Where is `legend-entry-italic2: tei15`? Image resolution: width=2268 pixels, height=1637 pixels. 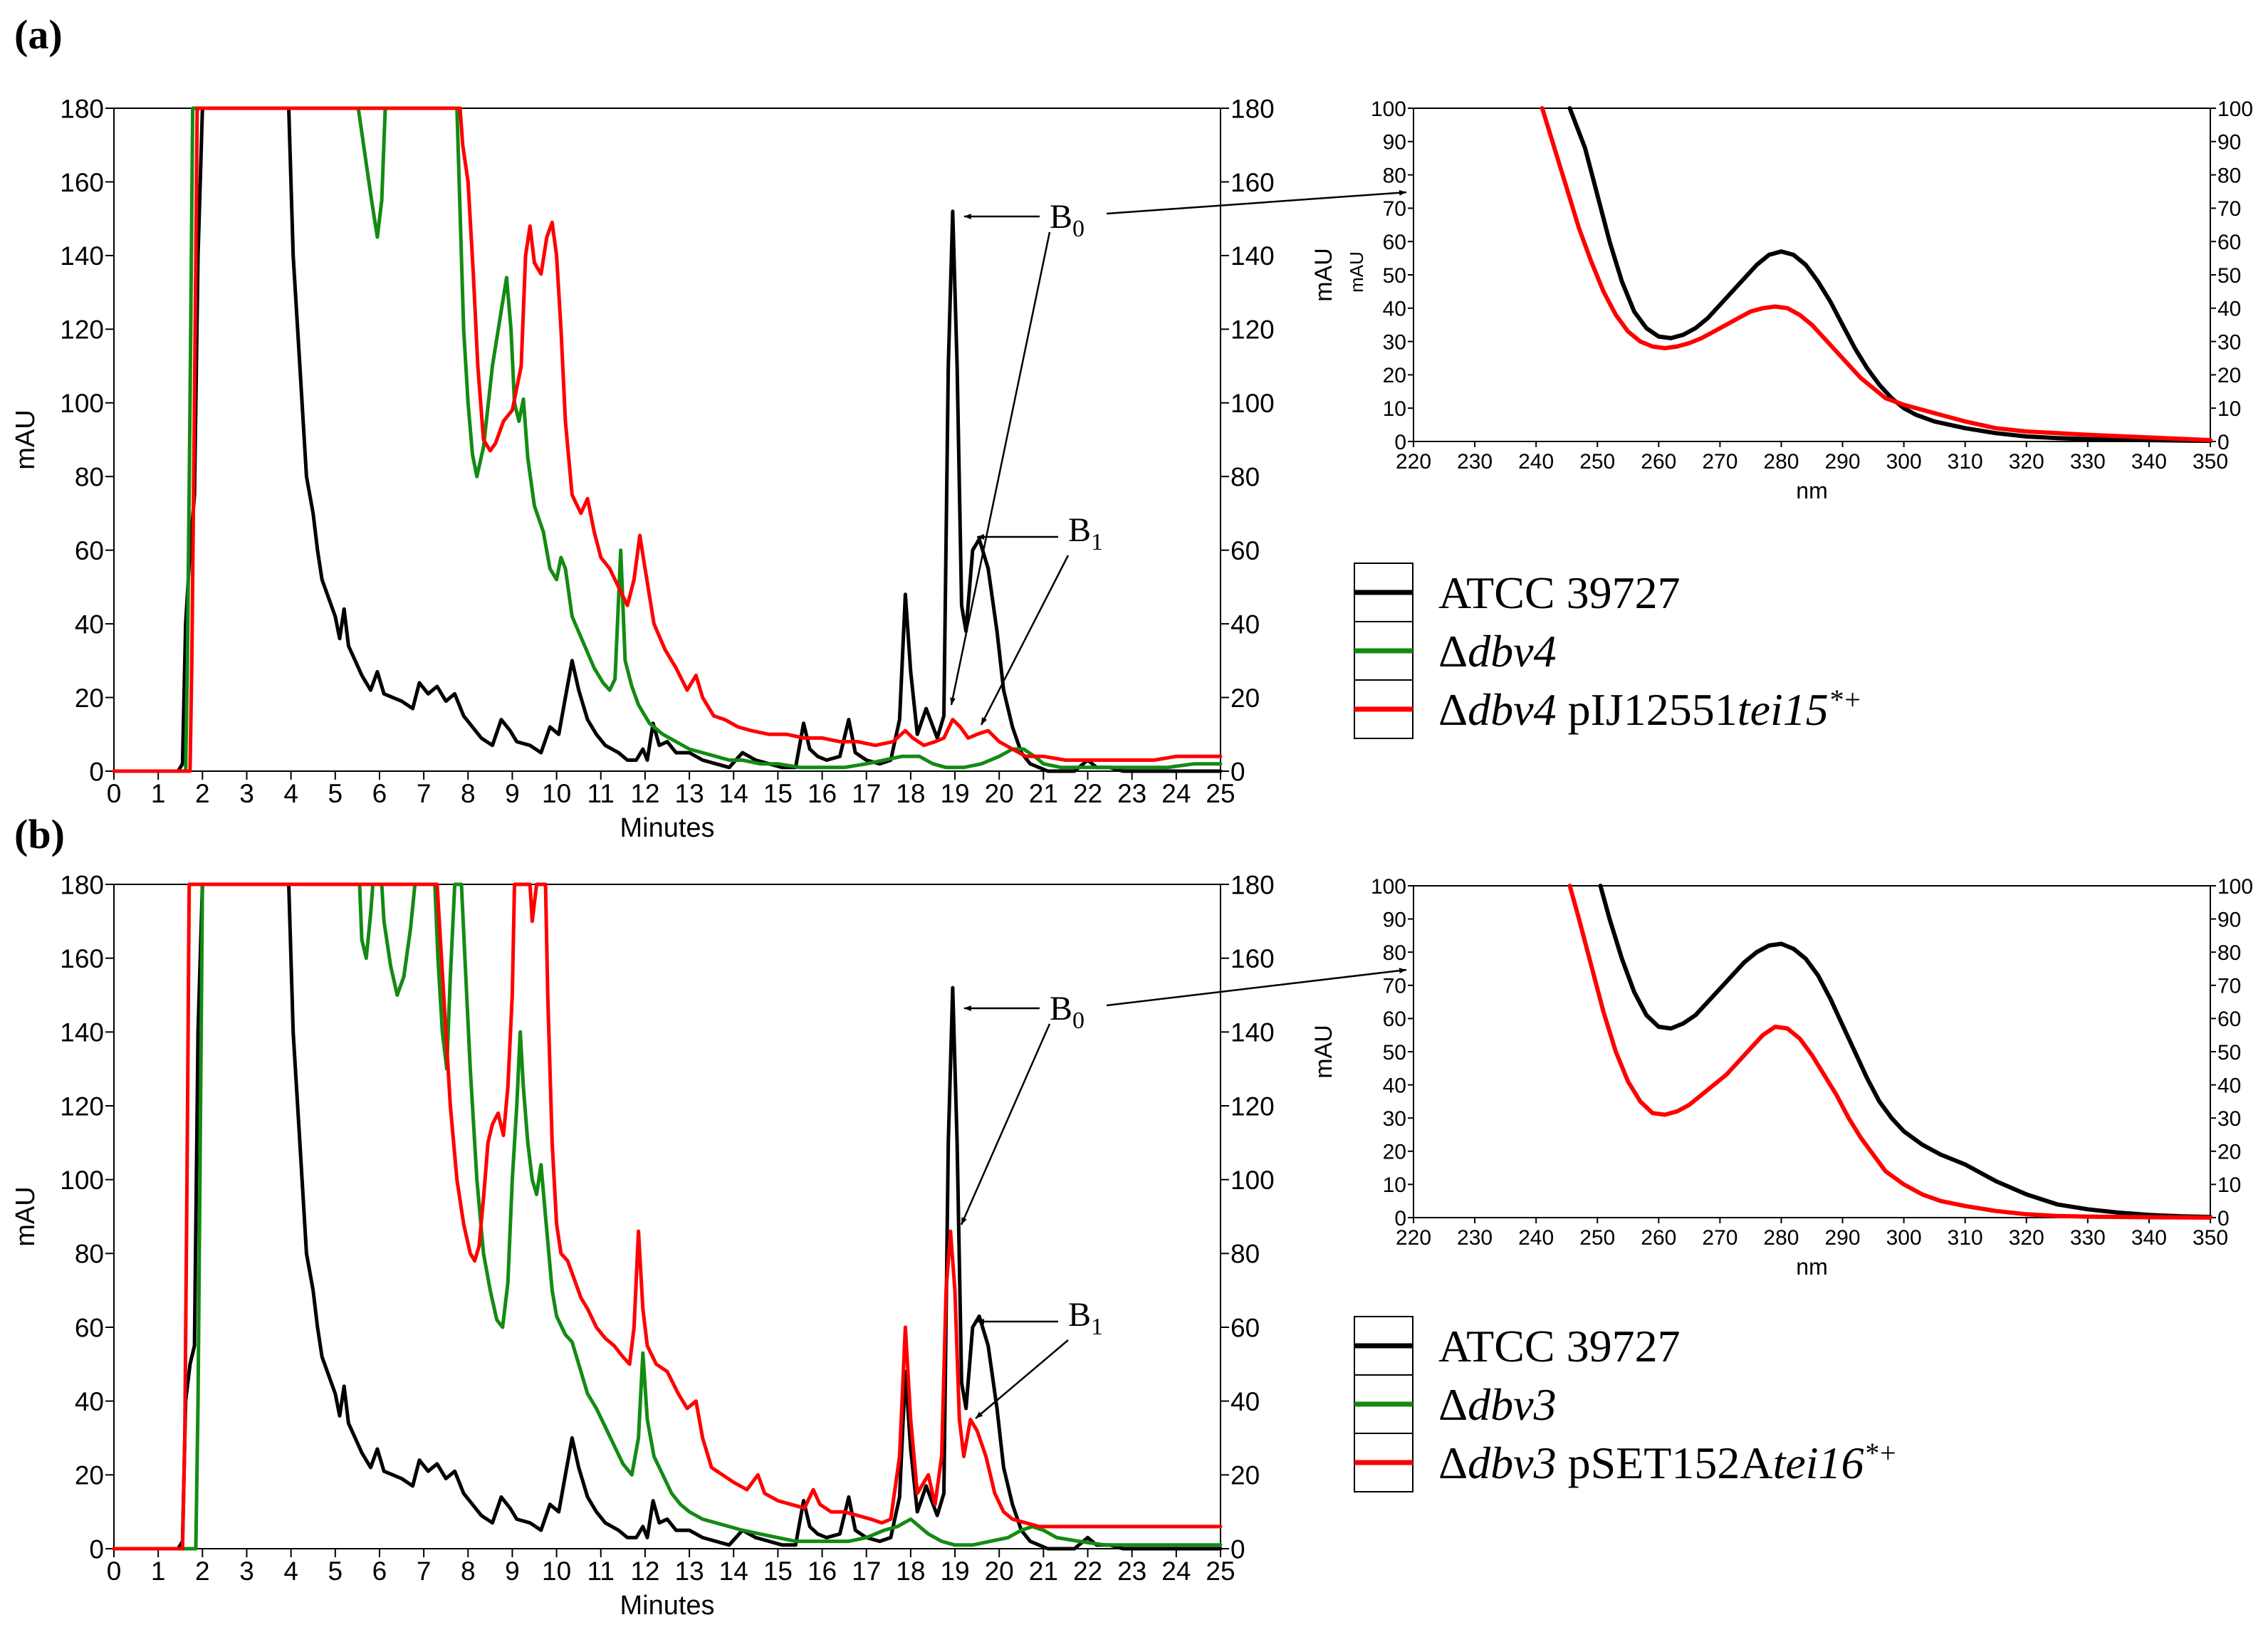 legend-entry-italic2: tei15 is located at coordinates (1783, 709).